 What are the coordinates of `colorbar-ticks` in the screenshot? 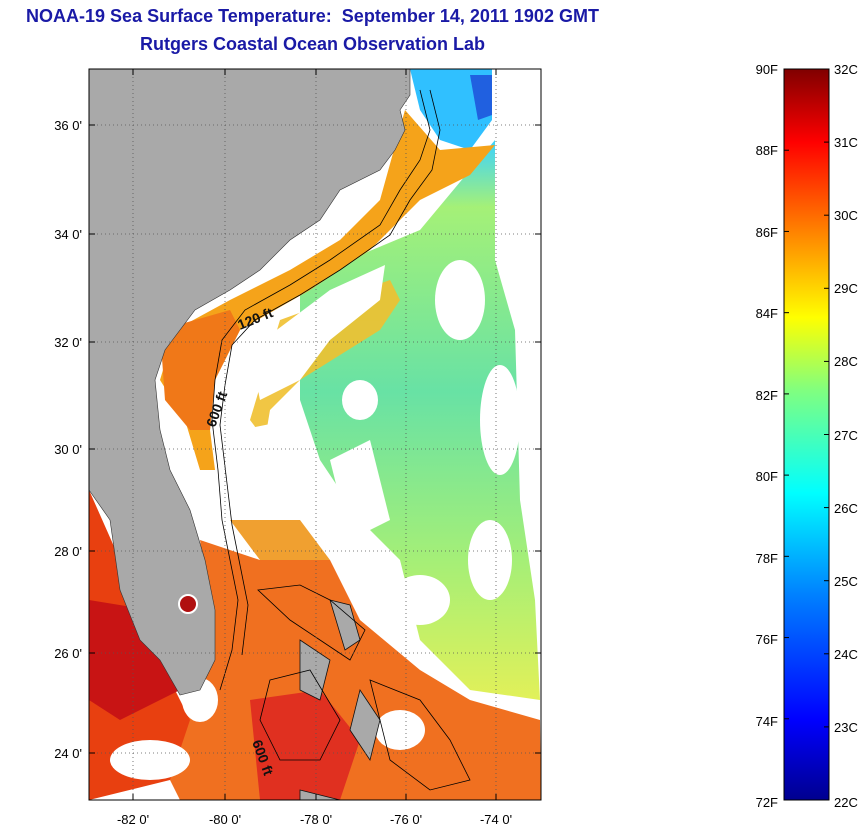 It's located at (806, 434).